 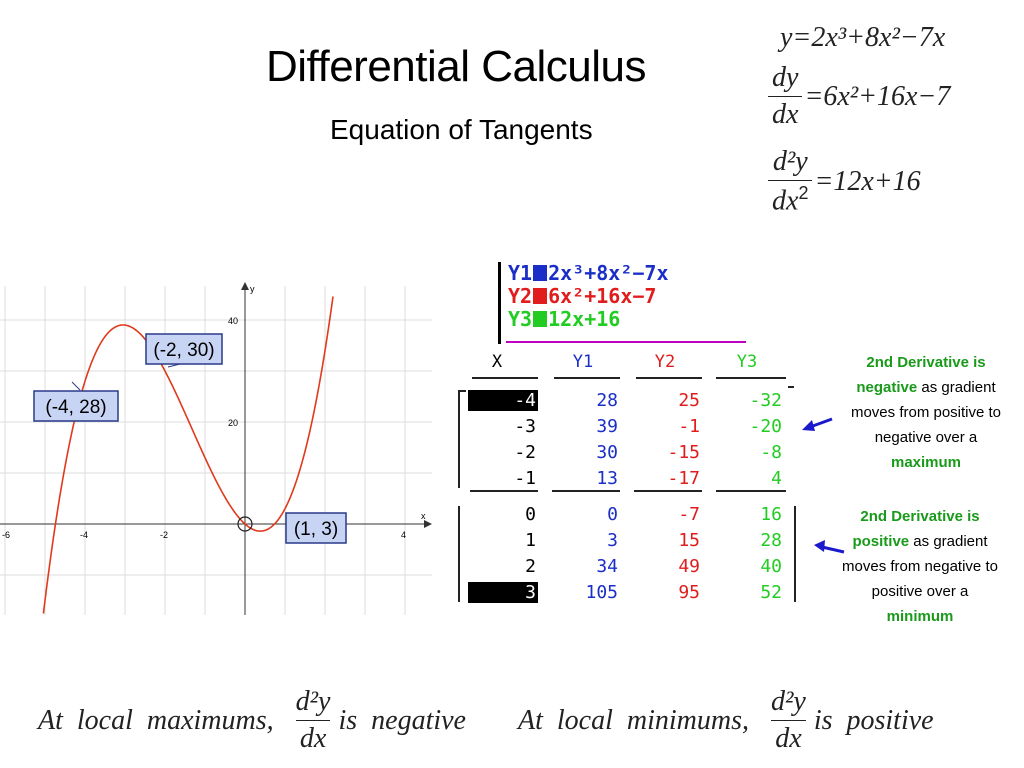 I want to click on fraction-dy-dx: dy dx, so click(x=785, y=96).